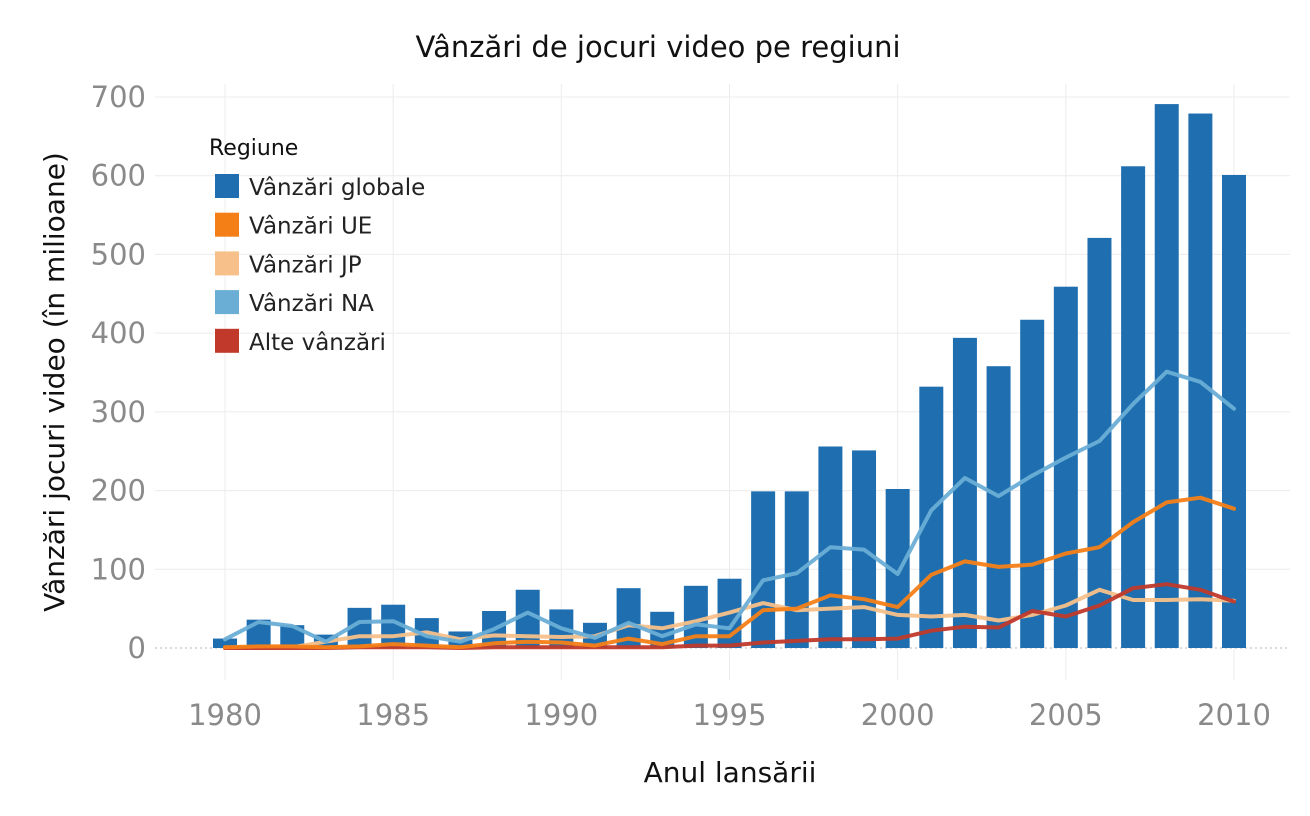 Image resolution: width=1310 pixels, height=816 pixels. Describe the element at coordinates (1234, 411) in the screenshot. I see `bar-2010` at that location.